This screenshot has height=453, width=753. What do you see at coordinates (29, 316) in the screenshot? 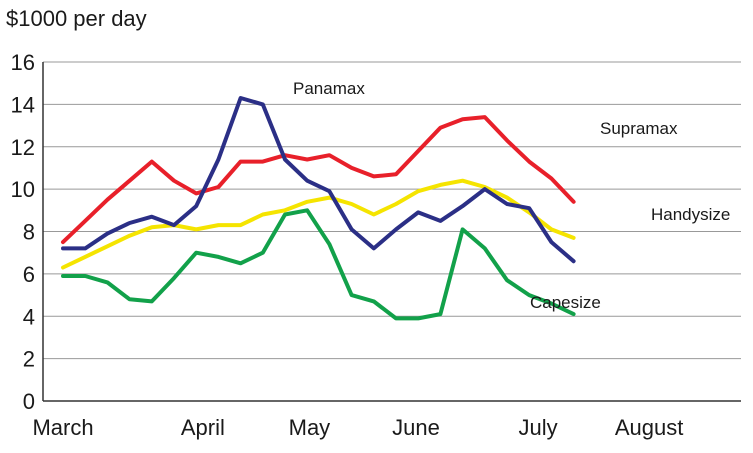
I see `y-tick-label: 4` at bounding box center [29, 316].